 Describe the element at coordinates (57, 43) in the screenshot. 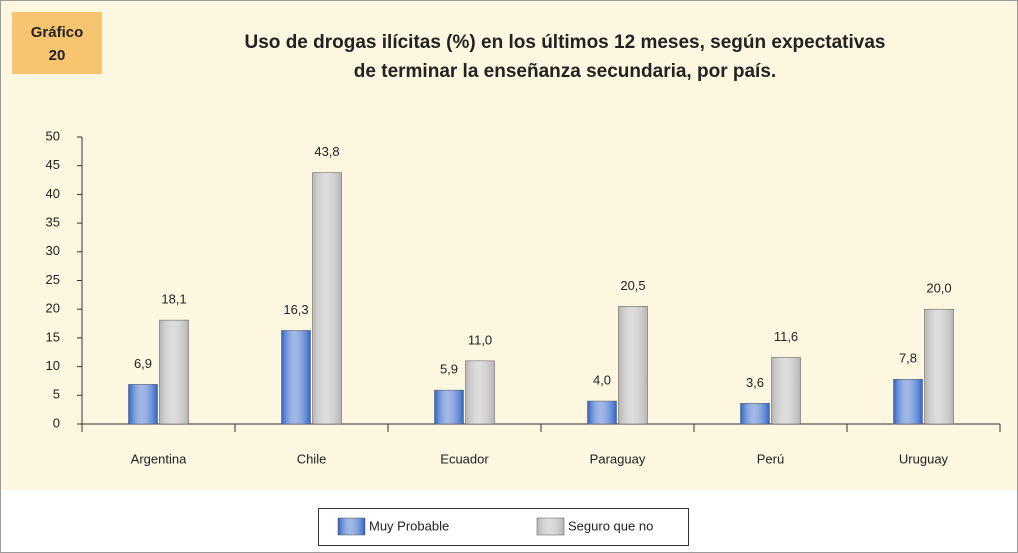

I see `badge-box` at that location.